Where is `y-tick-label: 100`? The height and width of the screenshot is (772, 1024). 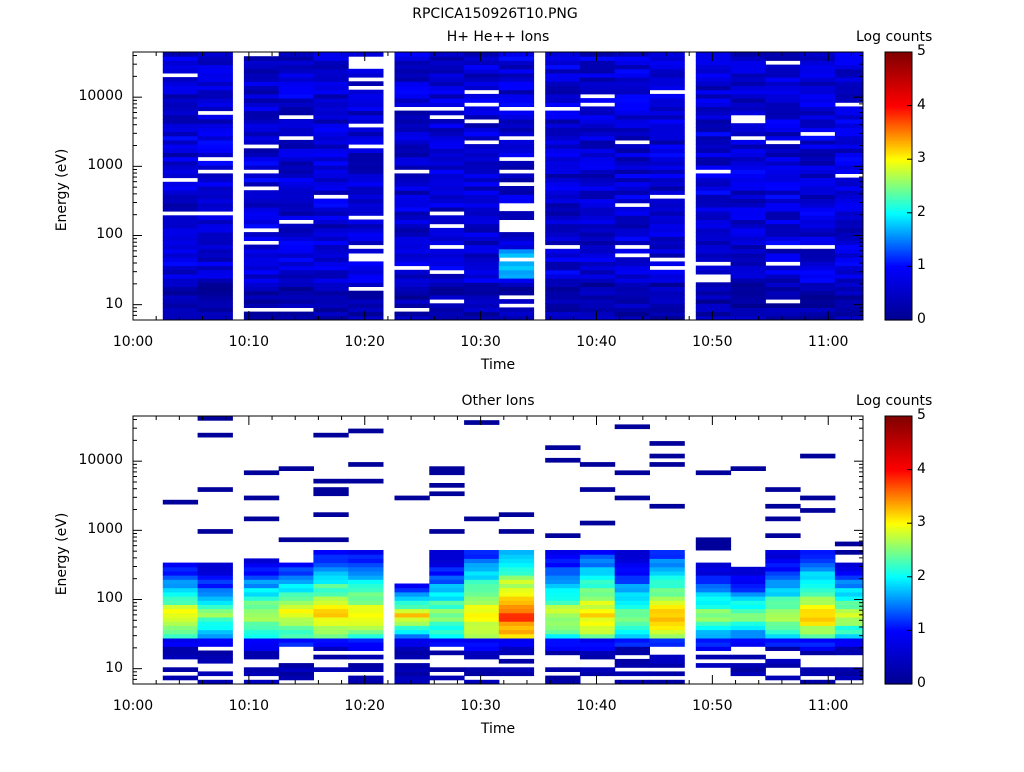
y-tick-label: 100 is located at coordinates (109, 234).